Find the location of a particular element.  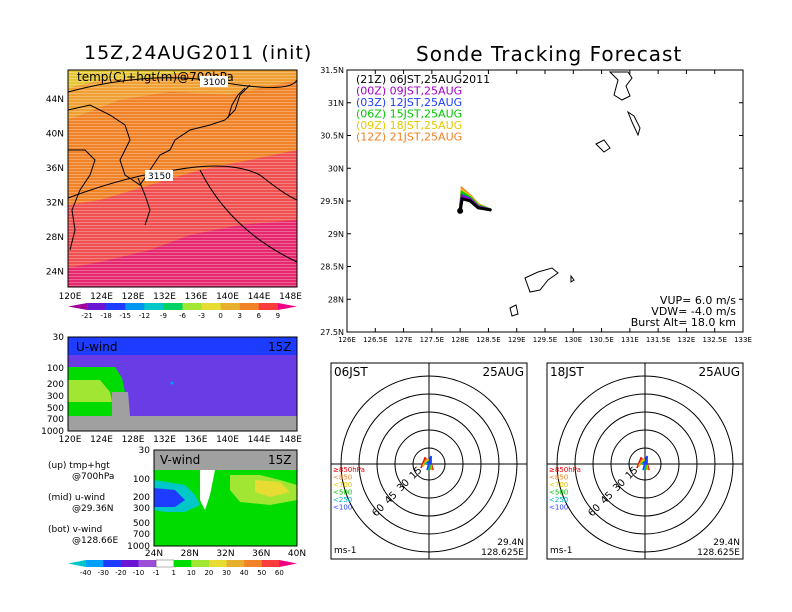

launch-point-marker is located at coordinates (460, 210).